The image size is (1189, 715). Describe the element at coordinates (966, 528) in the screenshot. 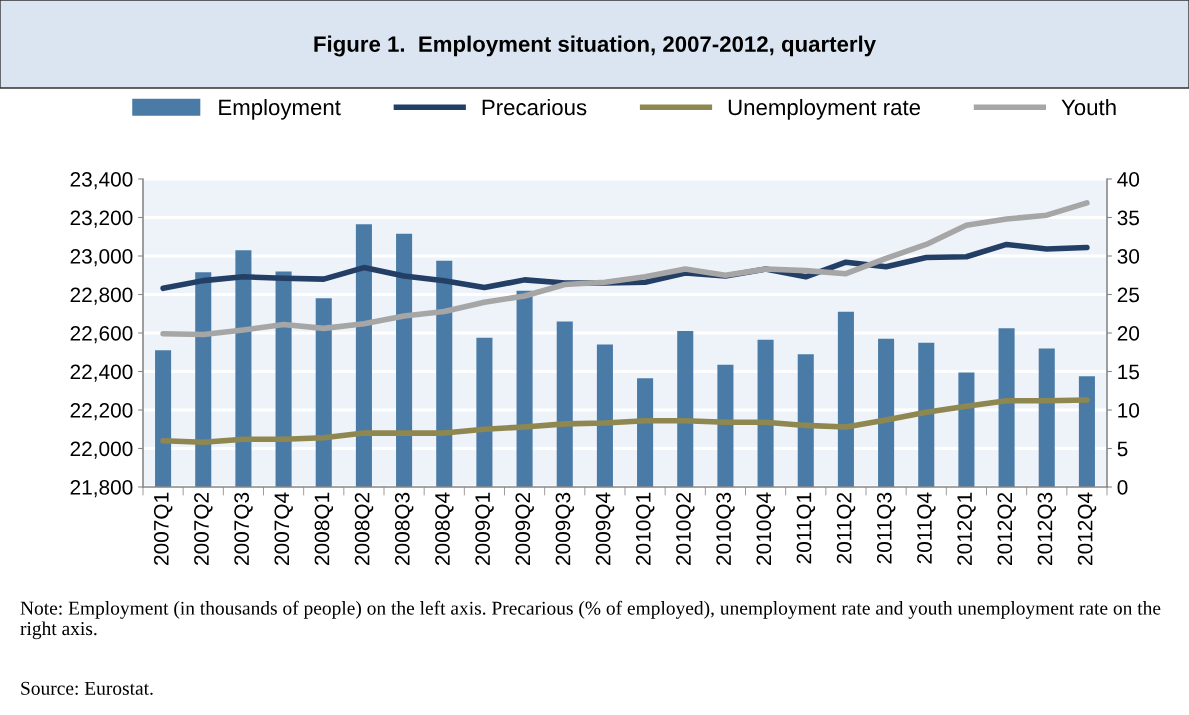

I see `x-tick-label: 2012Q1` at that location.